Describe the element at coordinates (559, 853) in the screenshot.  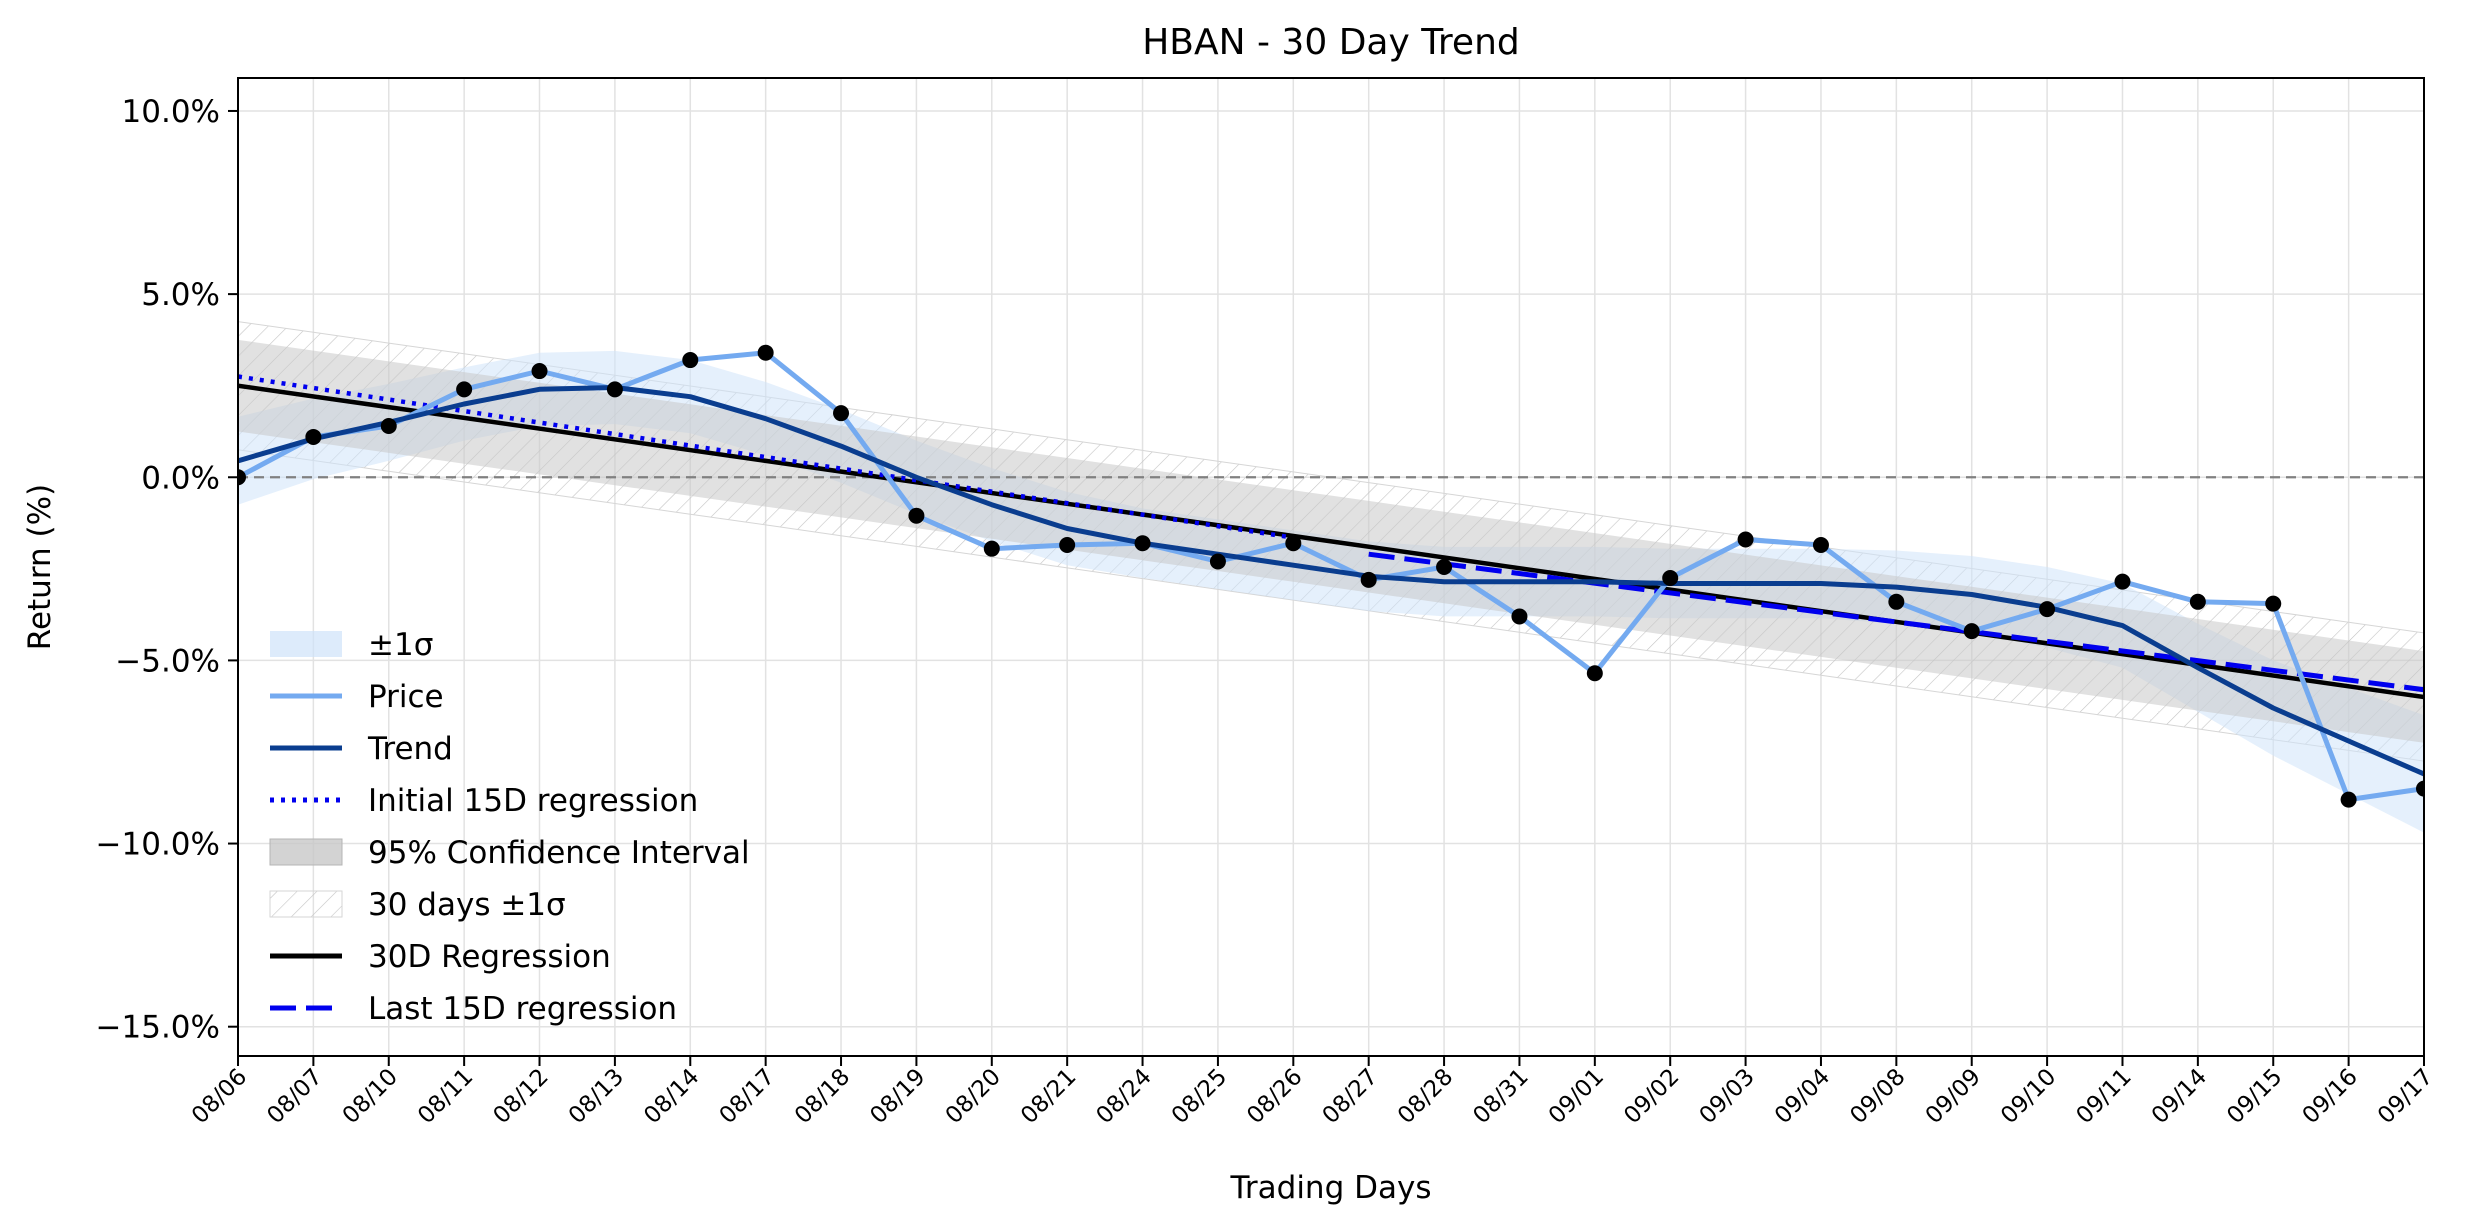
I see `legend-label: 95% Confidence Interval` at that location.